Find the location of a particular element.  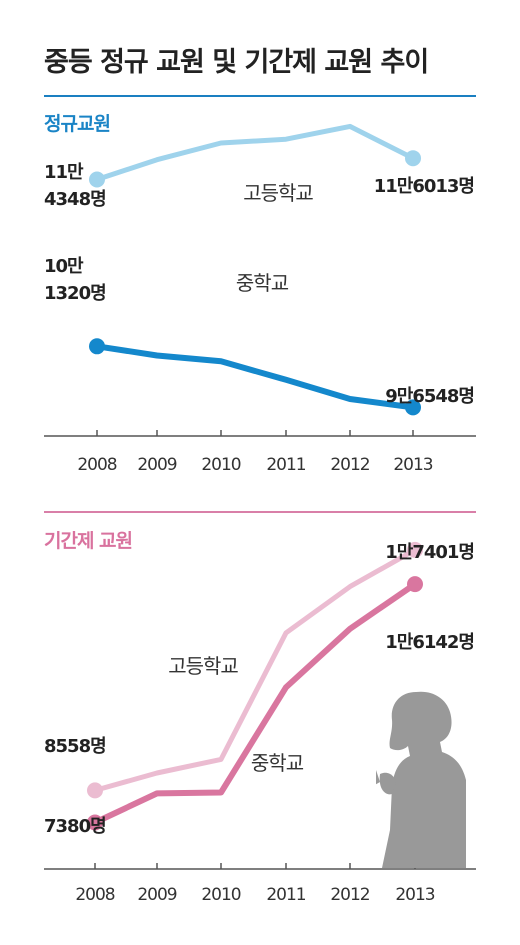

data-value-label: 10만 is located at coordinates (64, 266).